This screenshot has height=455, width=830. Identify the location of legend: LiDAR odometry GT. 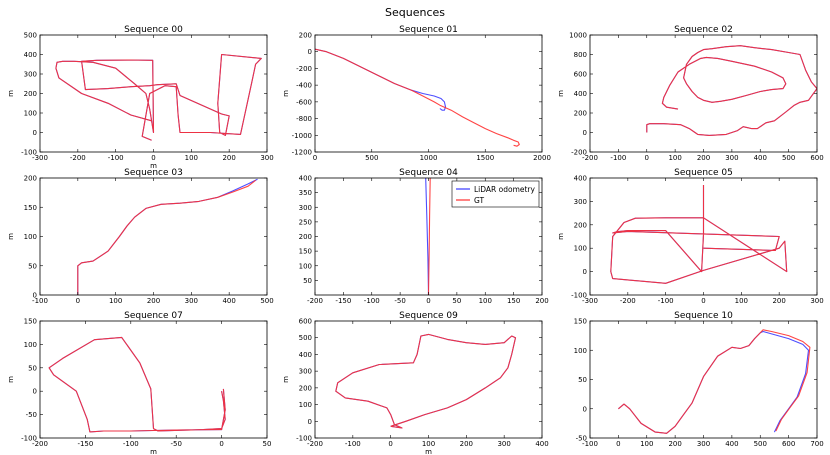
(495, 194).